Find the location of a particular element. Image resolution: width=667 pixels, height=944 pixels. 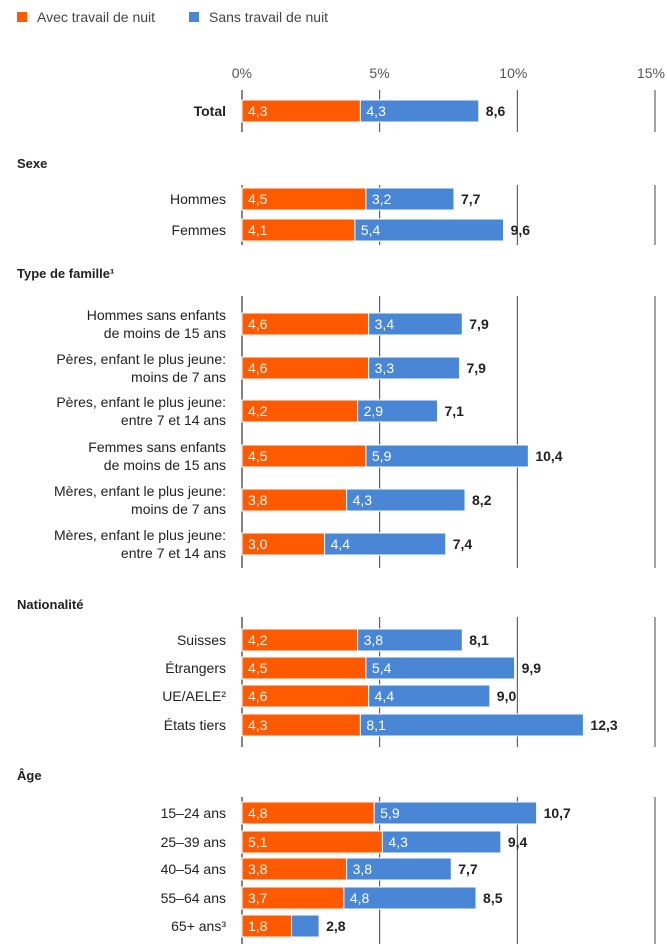

category-label-2-3-line2: de moins de 15 ans is located at coordinates (165, 465).